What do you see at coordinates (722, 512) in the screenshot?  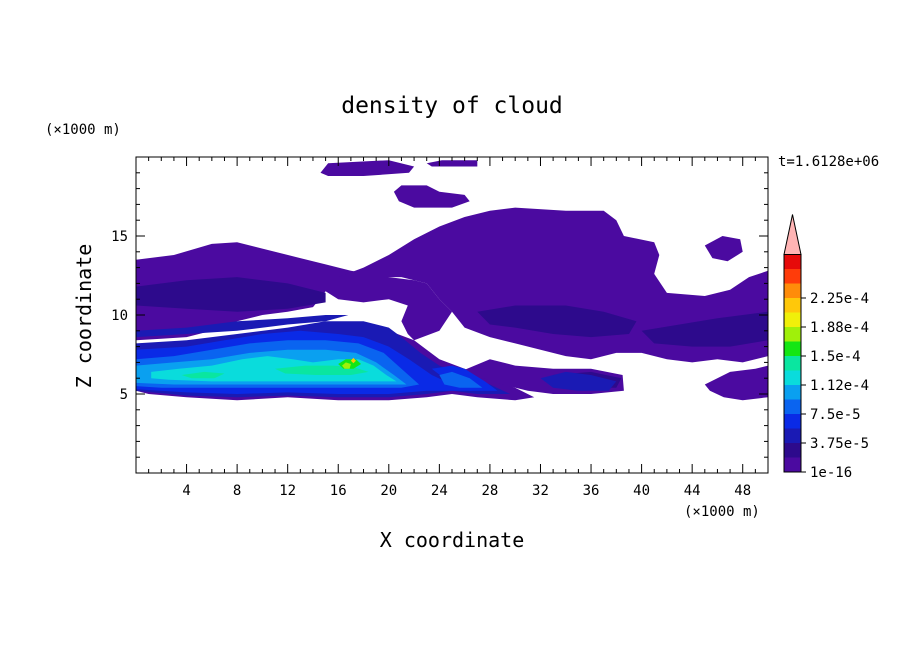 I see `x-axis-unit-label: (×1000 m)` at bounding box center [722, 512].